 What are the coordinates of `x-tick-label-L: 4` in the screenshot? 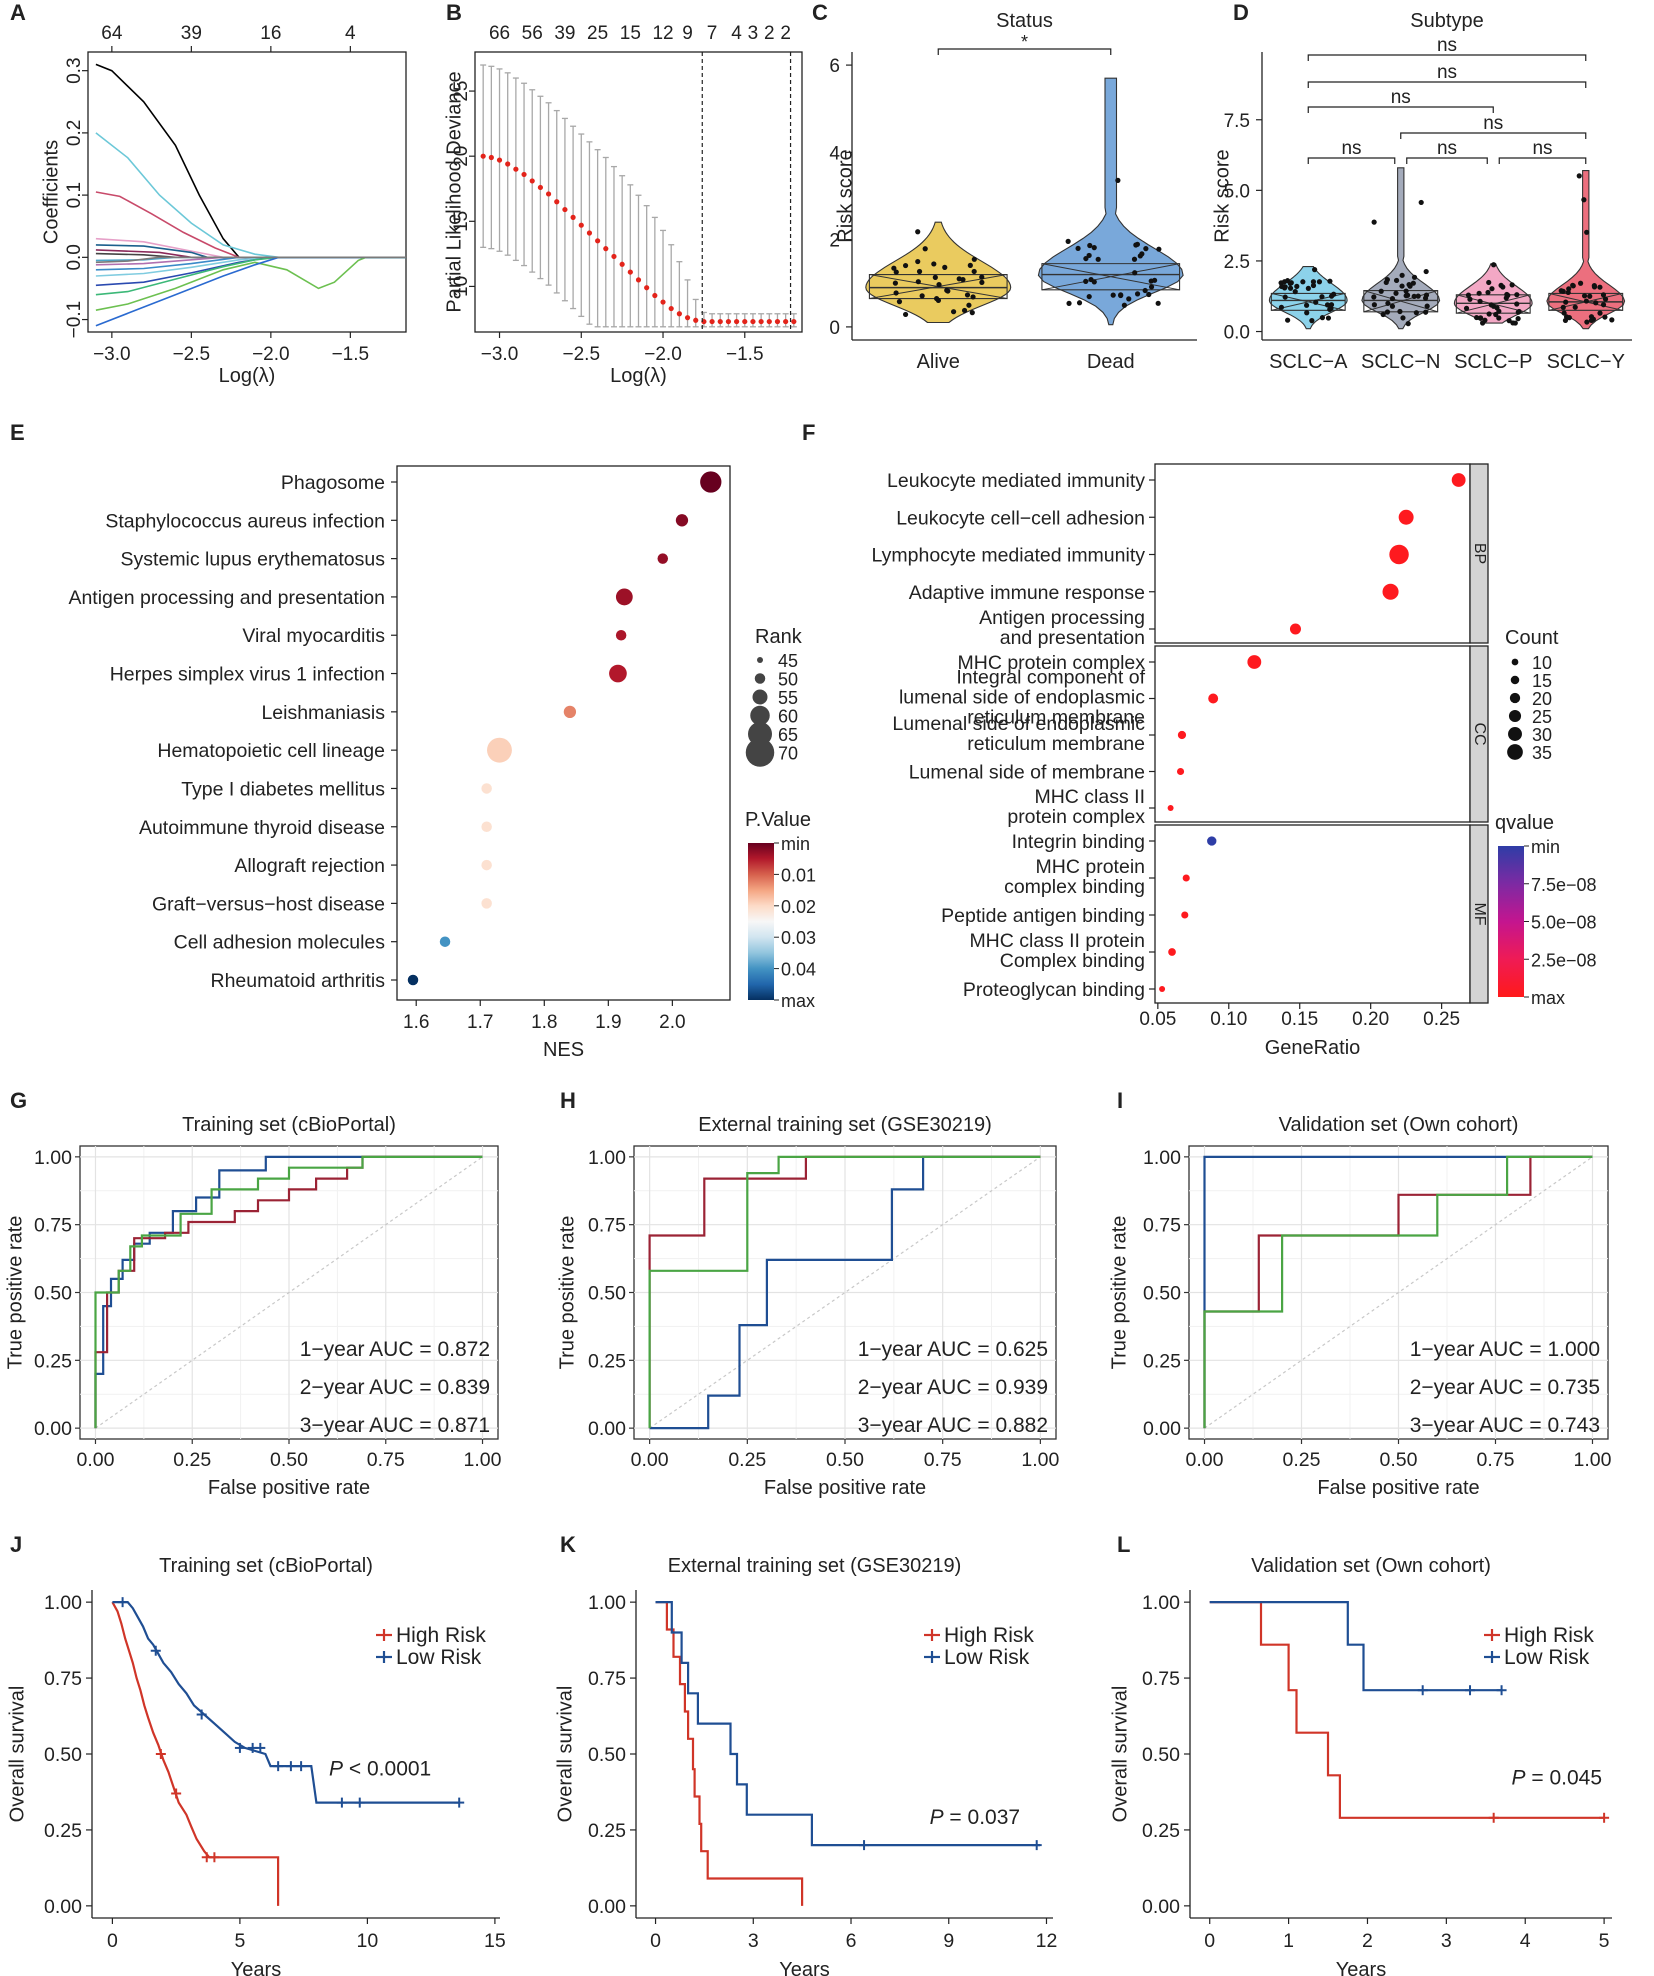 It's located at (1525, 1941).